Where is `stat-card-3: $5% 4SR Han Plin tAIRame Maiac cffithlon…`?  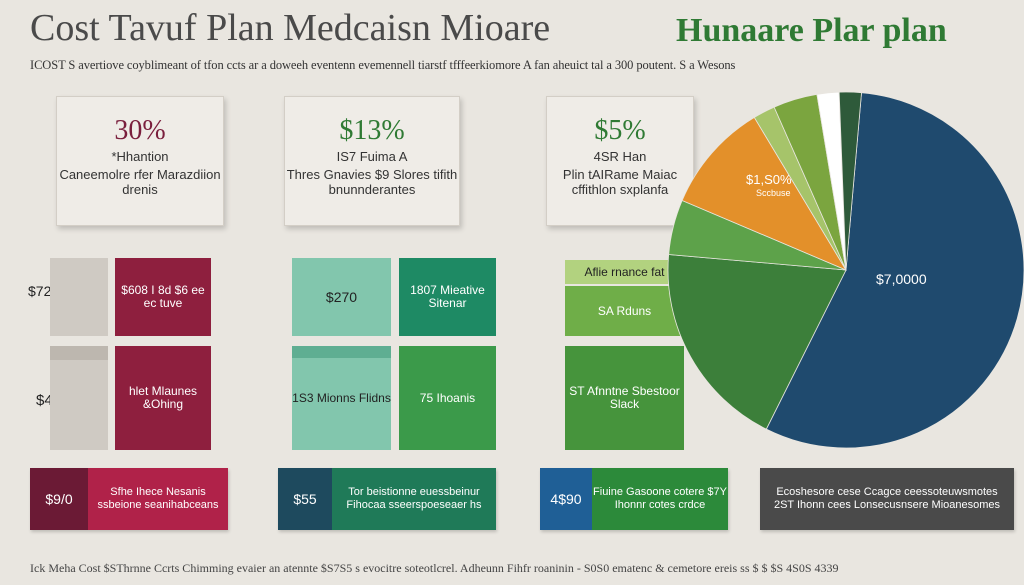
stat-card-3: $5% 4SR Han Plin tAIRame Maiac cffithlon… is located at coordinates (620, 161).